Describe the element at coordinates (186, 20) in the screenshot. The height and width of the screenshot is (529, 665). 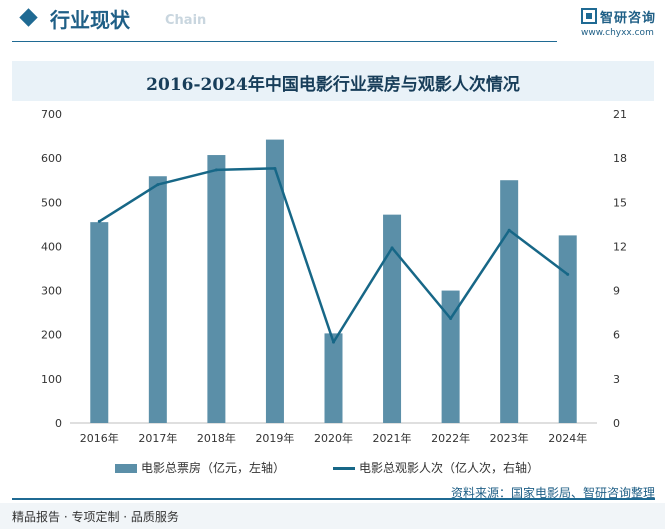
I see `section-subtitle: Chain` at that location.